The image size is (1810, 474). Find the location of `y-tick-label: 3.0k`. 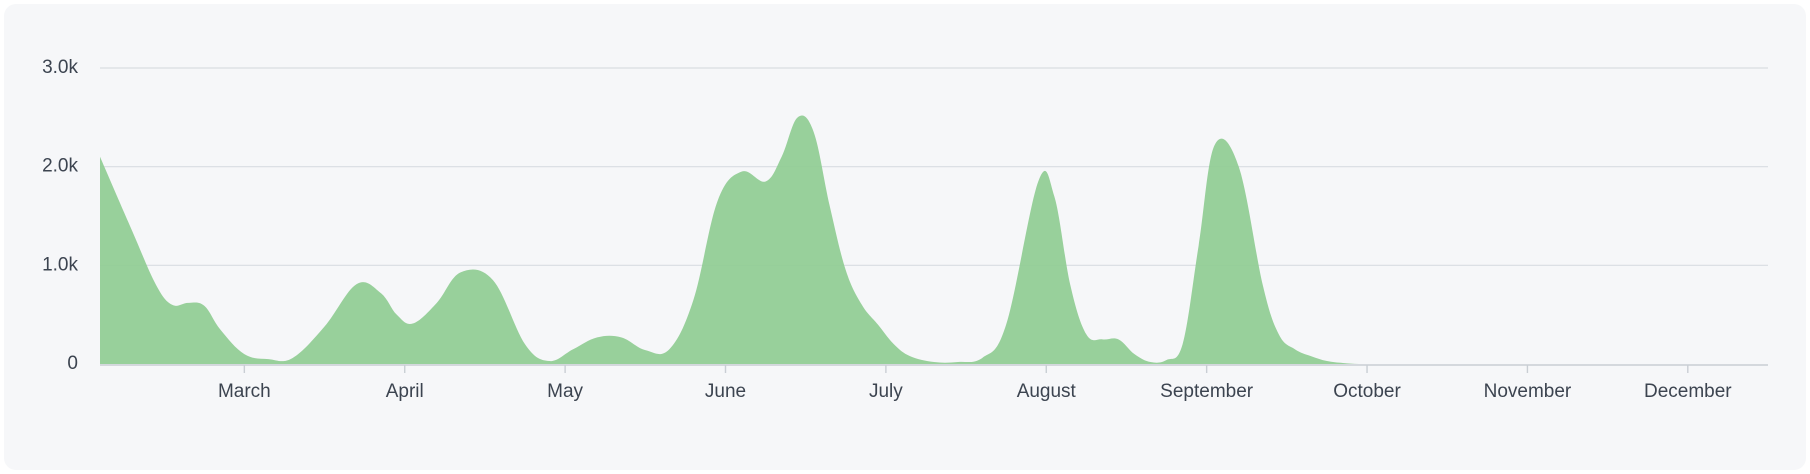

y-tick-label: 3.0k is located at coordinates (60, 67).